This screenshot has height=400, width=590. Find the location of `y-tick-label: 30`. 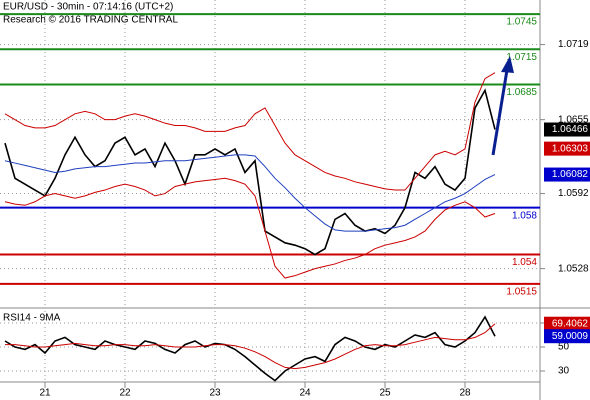

y-tick-label: 30 is located at coordinates (564, 371).